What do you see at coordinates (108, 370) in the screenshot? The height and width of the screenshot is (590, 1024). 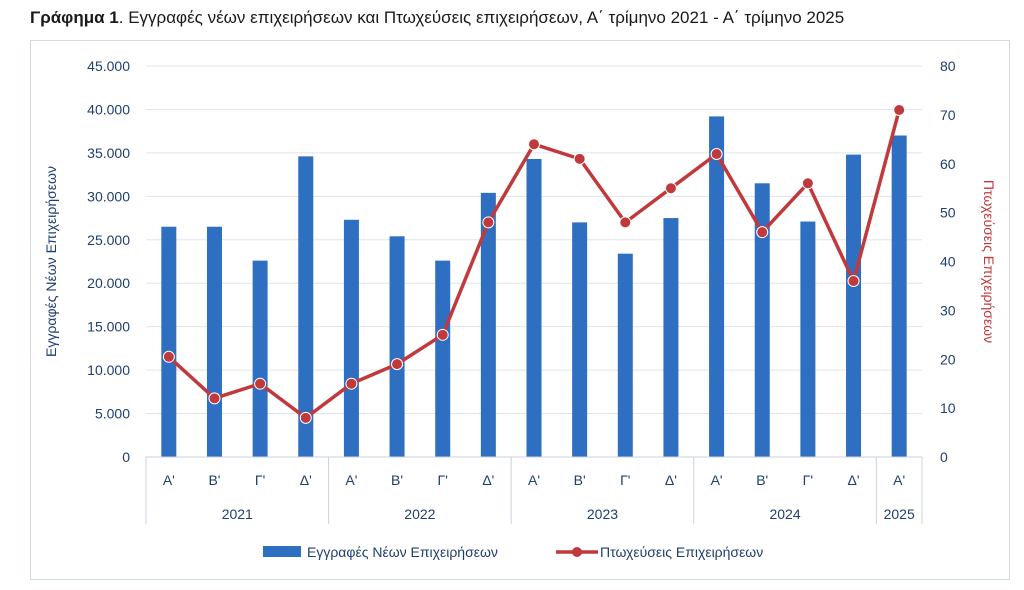 I see `y-tick-label: 10.000` at bounding box center [108, 370].